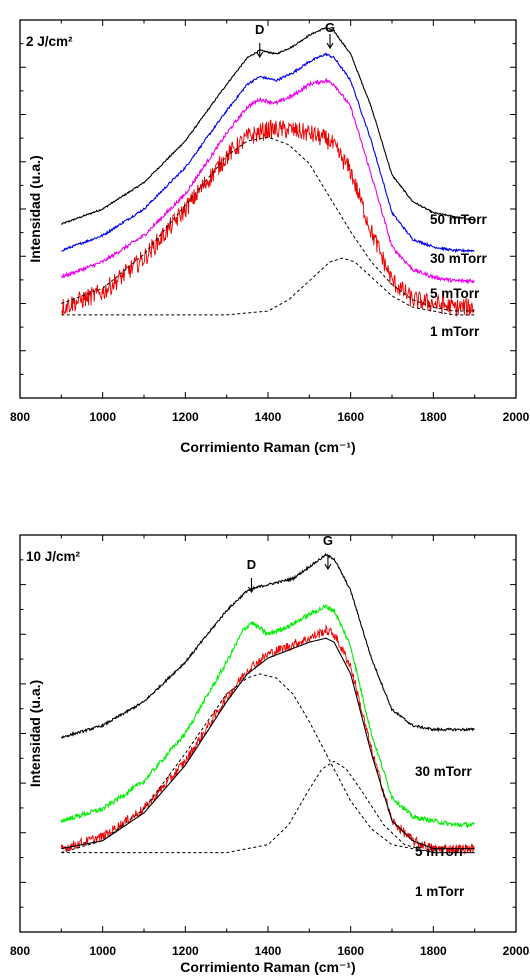  I want to click on panel-title: 2 J/cm², so click(49, 41).